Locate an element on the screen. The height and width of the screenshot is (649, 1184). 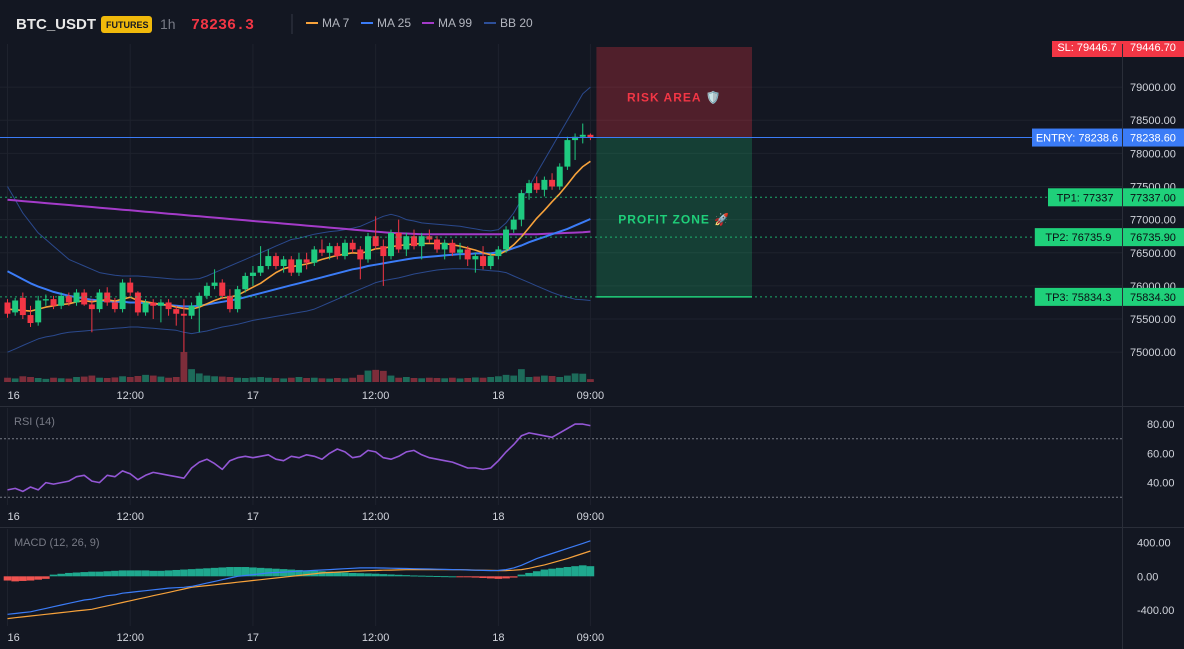
tp-tag-label: TP3: 75834.3 is located at coordinates (1078, 298).